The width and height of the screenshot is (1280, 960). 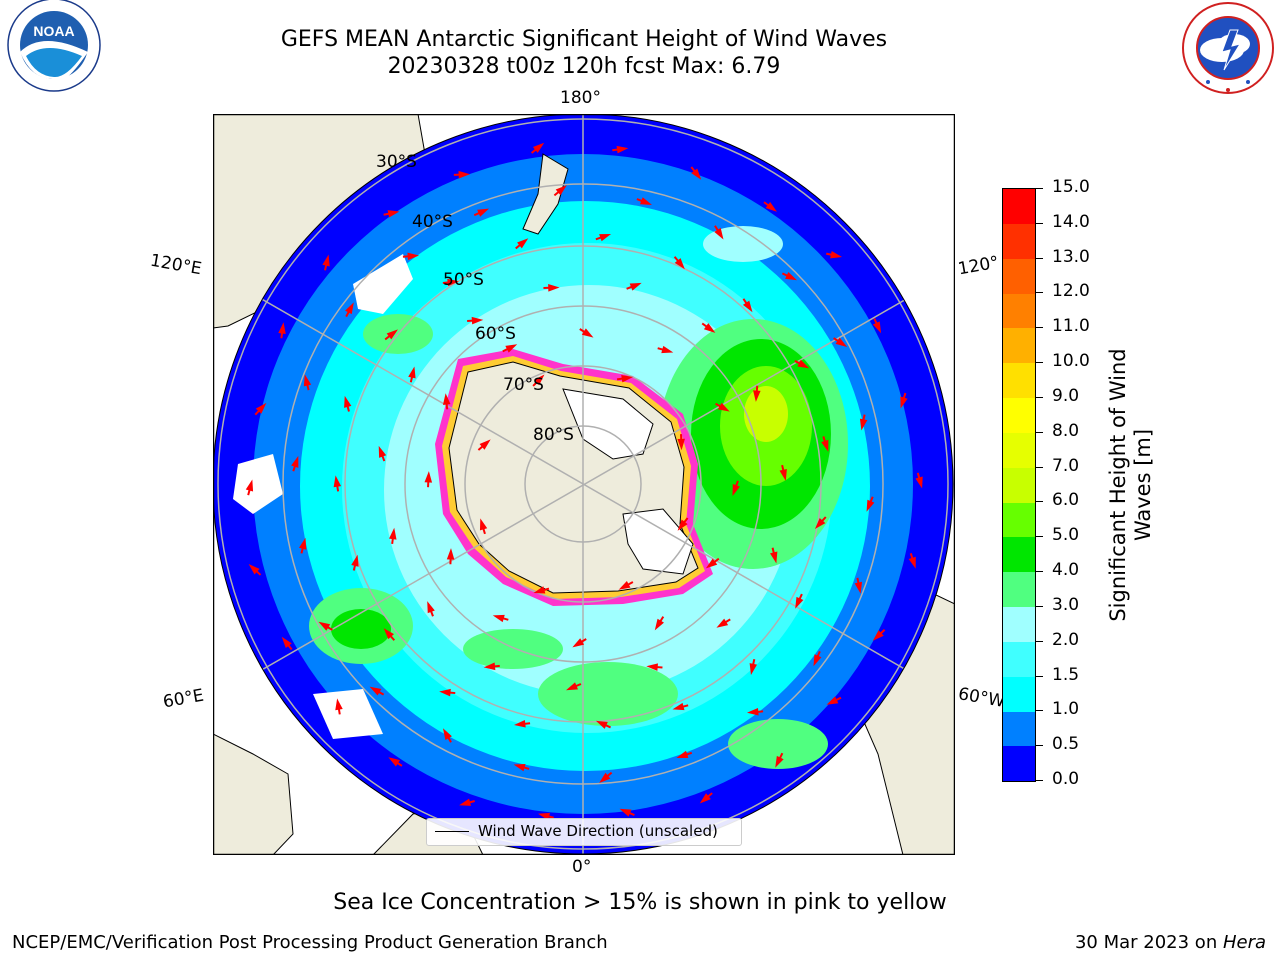 I want to click on colorbar-label: Significant Height of Wind Waves [m], so click(x=1131, y=484).